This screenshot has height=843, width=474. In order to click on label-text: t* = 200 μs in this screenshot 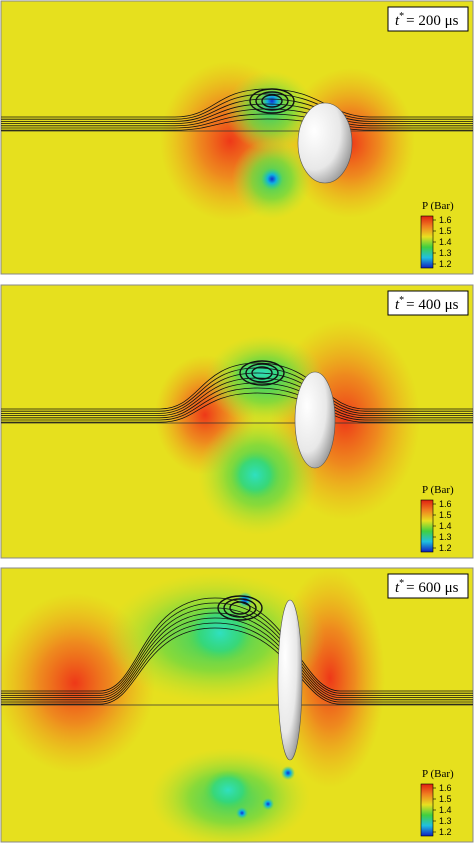, I will do `click(427, 20)`.